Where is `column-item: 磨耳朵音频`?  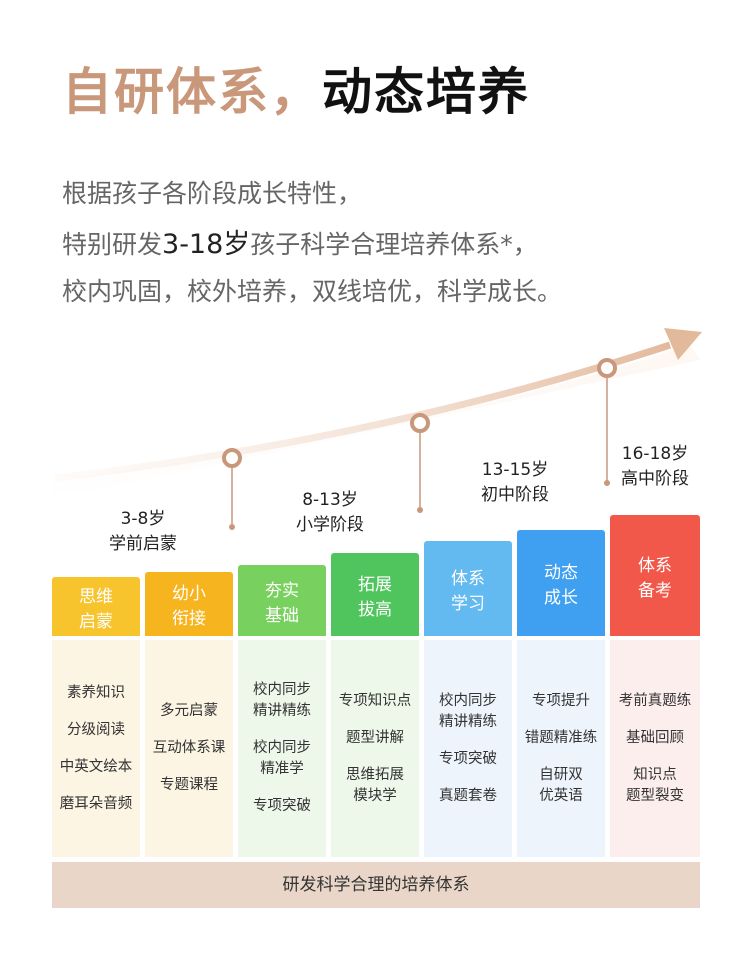
column-item: 磨耳朵音频 is located at coordinates (96, 804).